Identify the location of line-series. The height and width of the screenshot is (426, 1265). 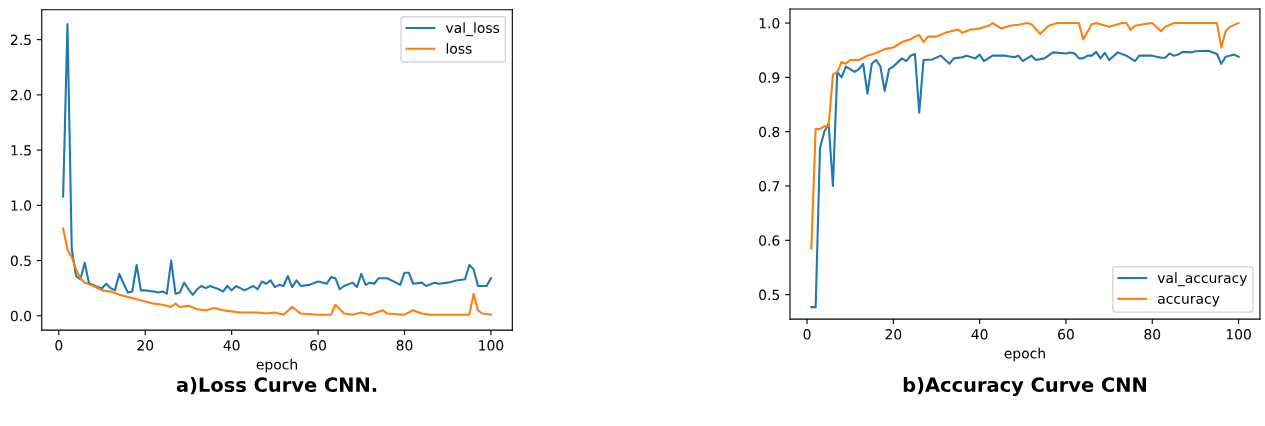
(277, 271).